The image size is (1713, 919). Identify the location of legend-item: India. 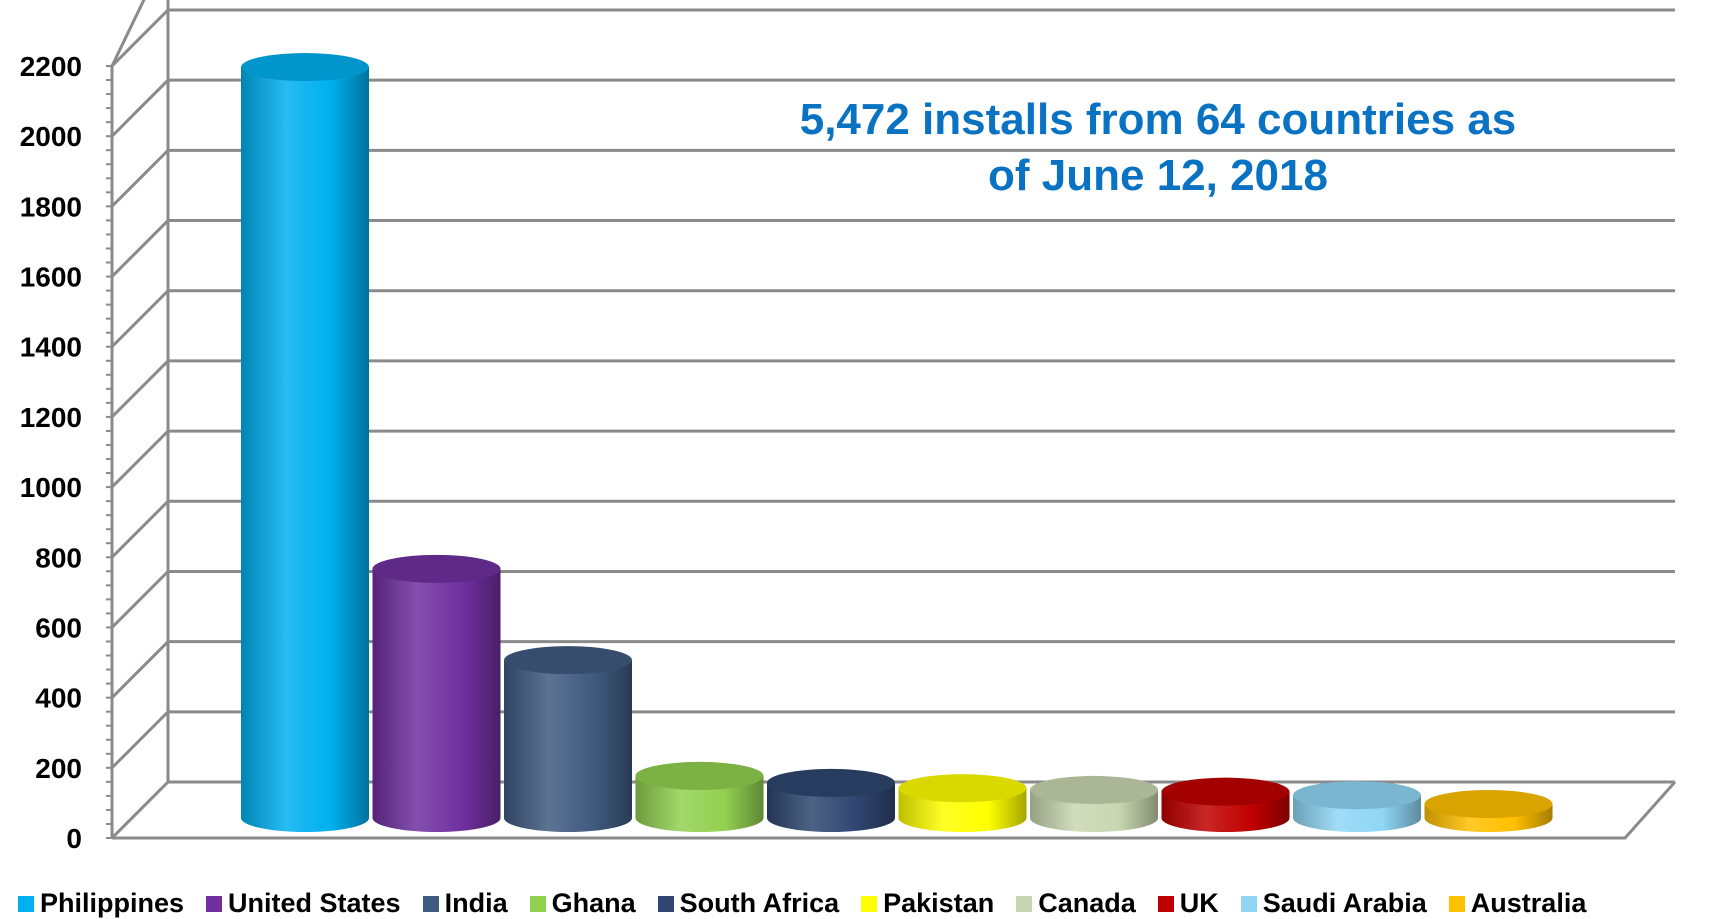
(465, 903).